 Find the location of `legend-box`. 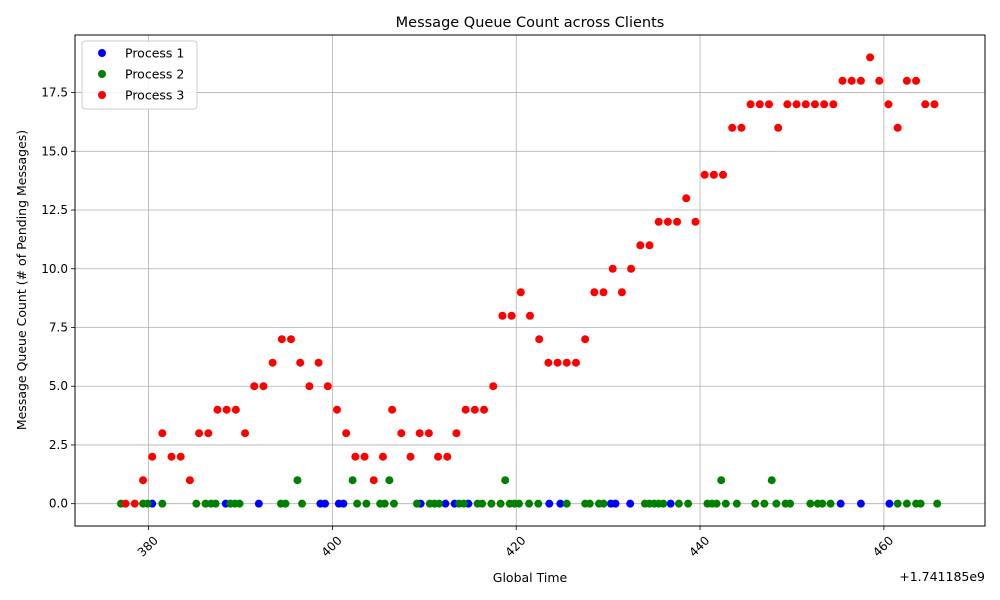

legend-box is located at coordinates (139, 75).